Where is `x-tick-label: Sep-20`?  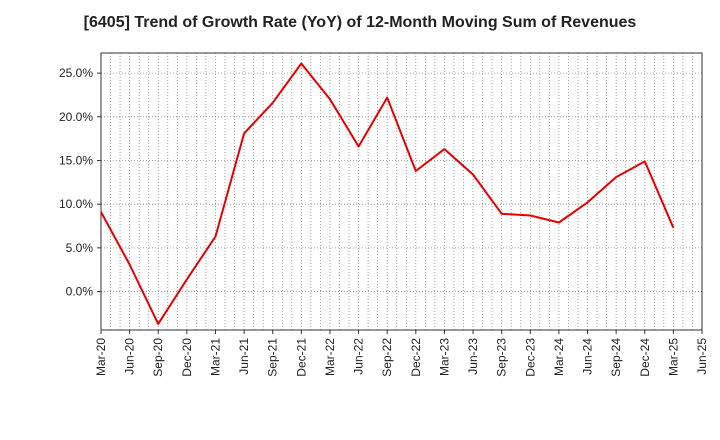 x-tick-label: Sep-20 is located at coordinates (158, 357).